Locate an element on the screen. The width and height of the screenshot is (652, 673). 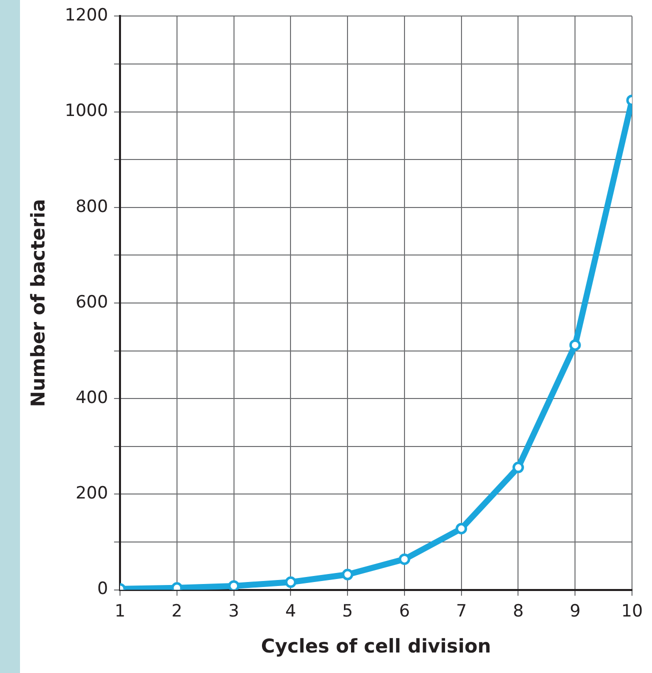
y-axis-title: Number of bacteria is located at coordinates (38, 303).